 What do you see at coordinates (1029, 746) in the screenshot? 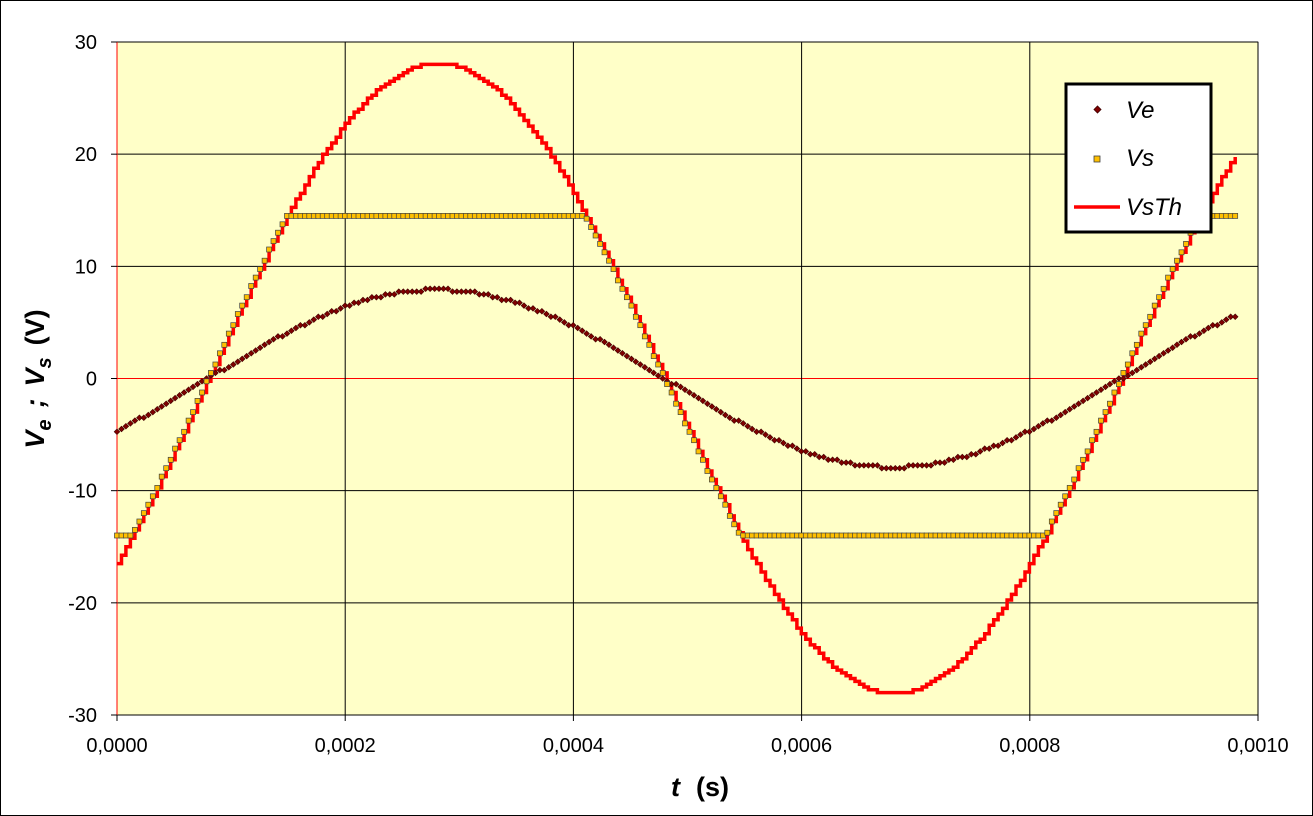
I see `x-tick-label: 0,0008` at bounding box center [1029, 746].